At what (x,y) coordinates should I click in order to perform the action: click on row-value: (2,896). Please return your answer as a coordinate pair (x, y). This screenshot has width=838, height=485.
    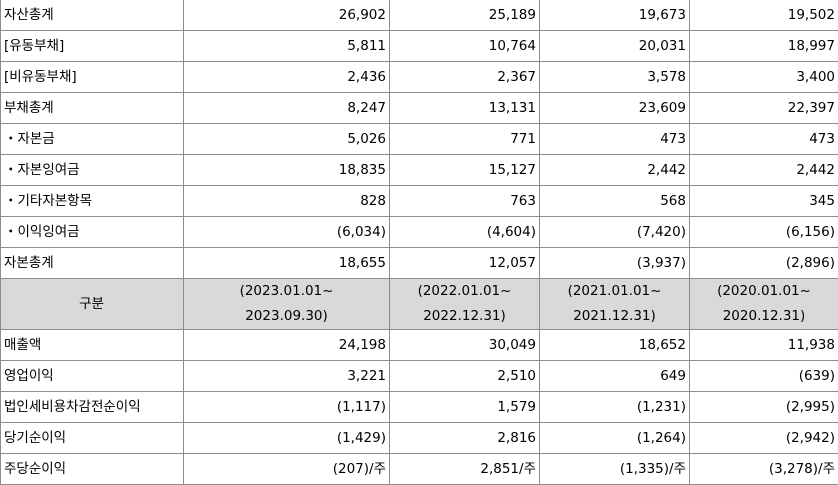
    Looking at the image, I should click on (764, 263).